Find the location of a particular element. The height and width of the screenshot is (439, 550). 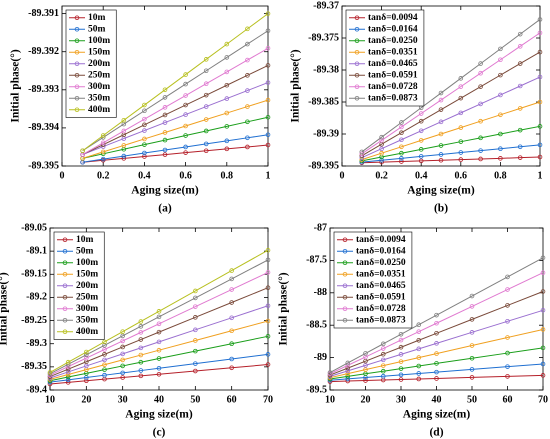

legend-label: tanδ=0.0250 is located at coordinates (393, 41).